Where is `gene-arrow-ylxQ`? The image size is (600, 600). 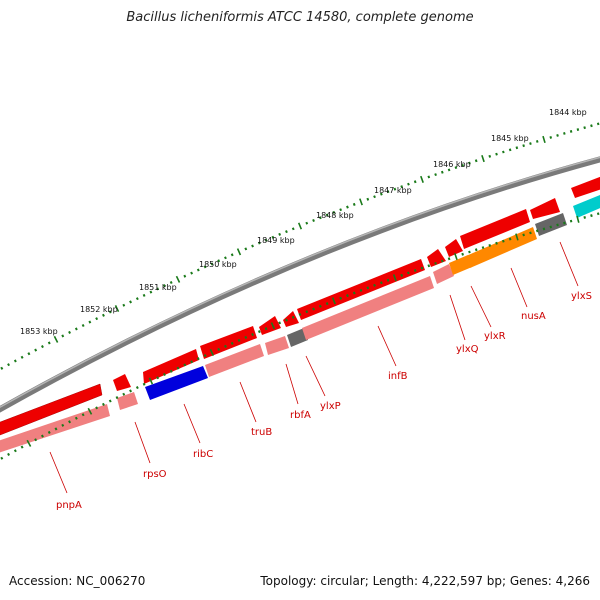 gene-arrow-ylxQ is located at coordinates (436, 258).